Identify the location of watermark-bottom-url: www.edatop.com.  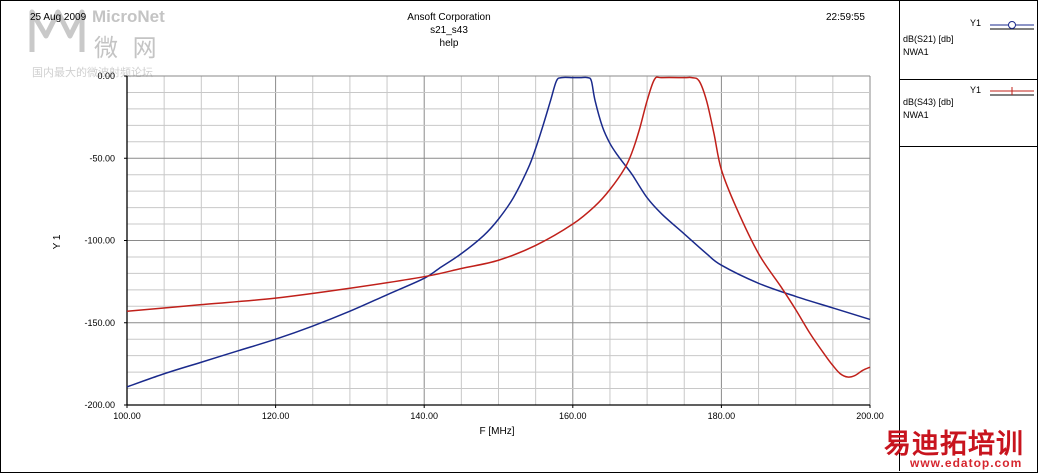
(966, 463).